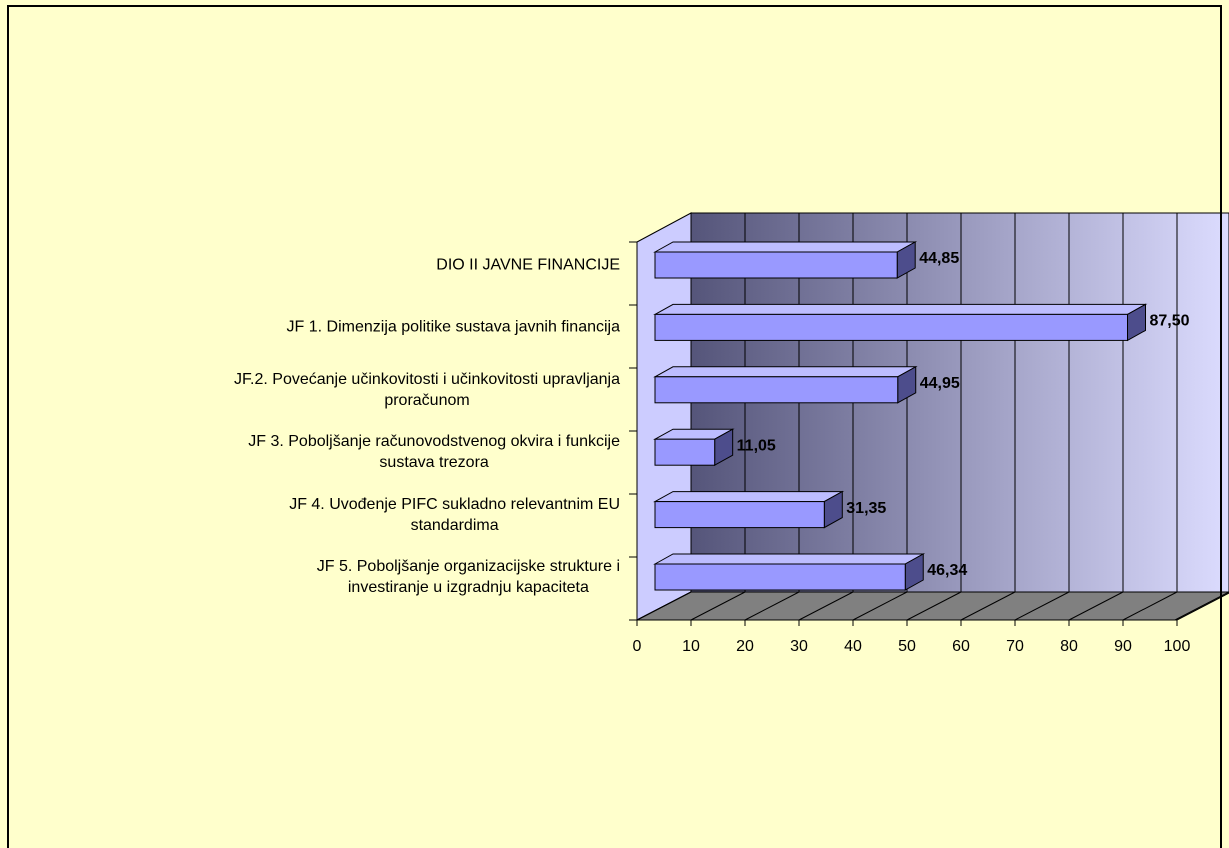 The image size is (1229, 848). I want to click on x-tick-label: 10, so click(691, 646).